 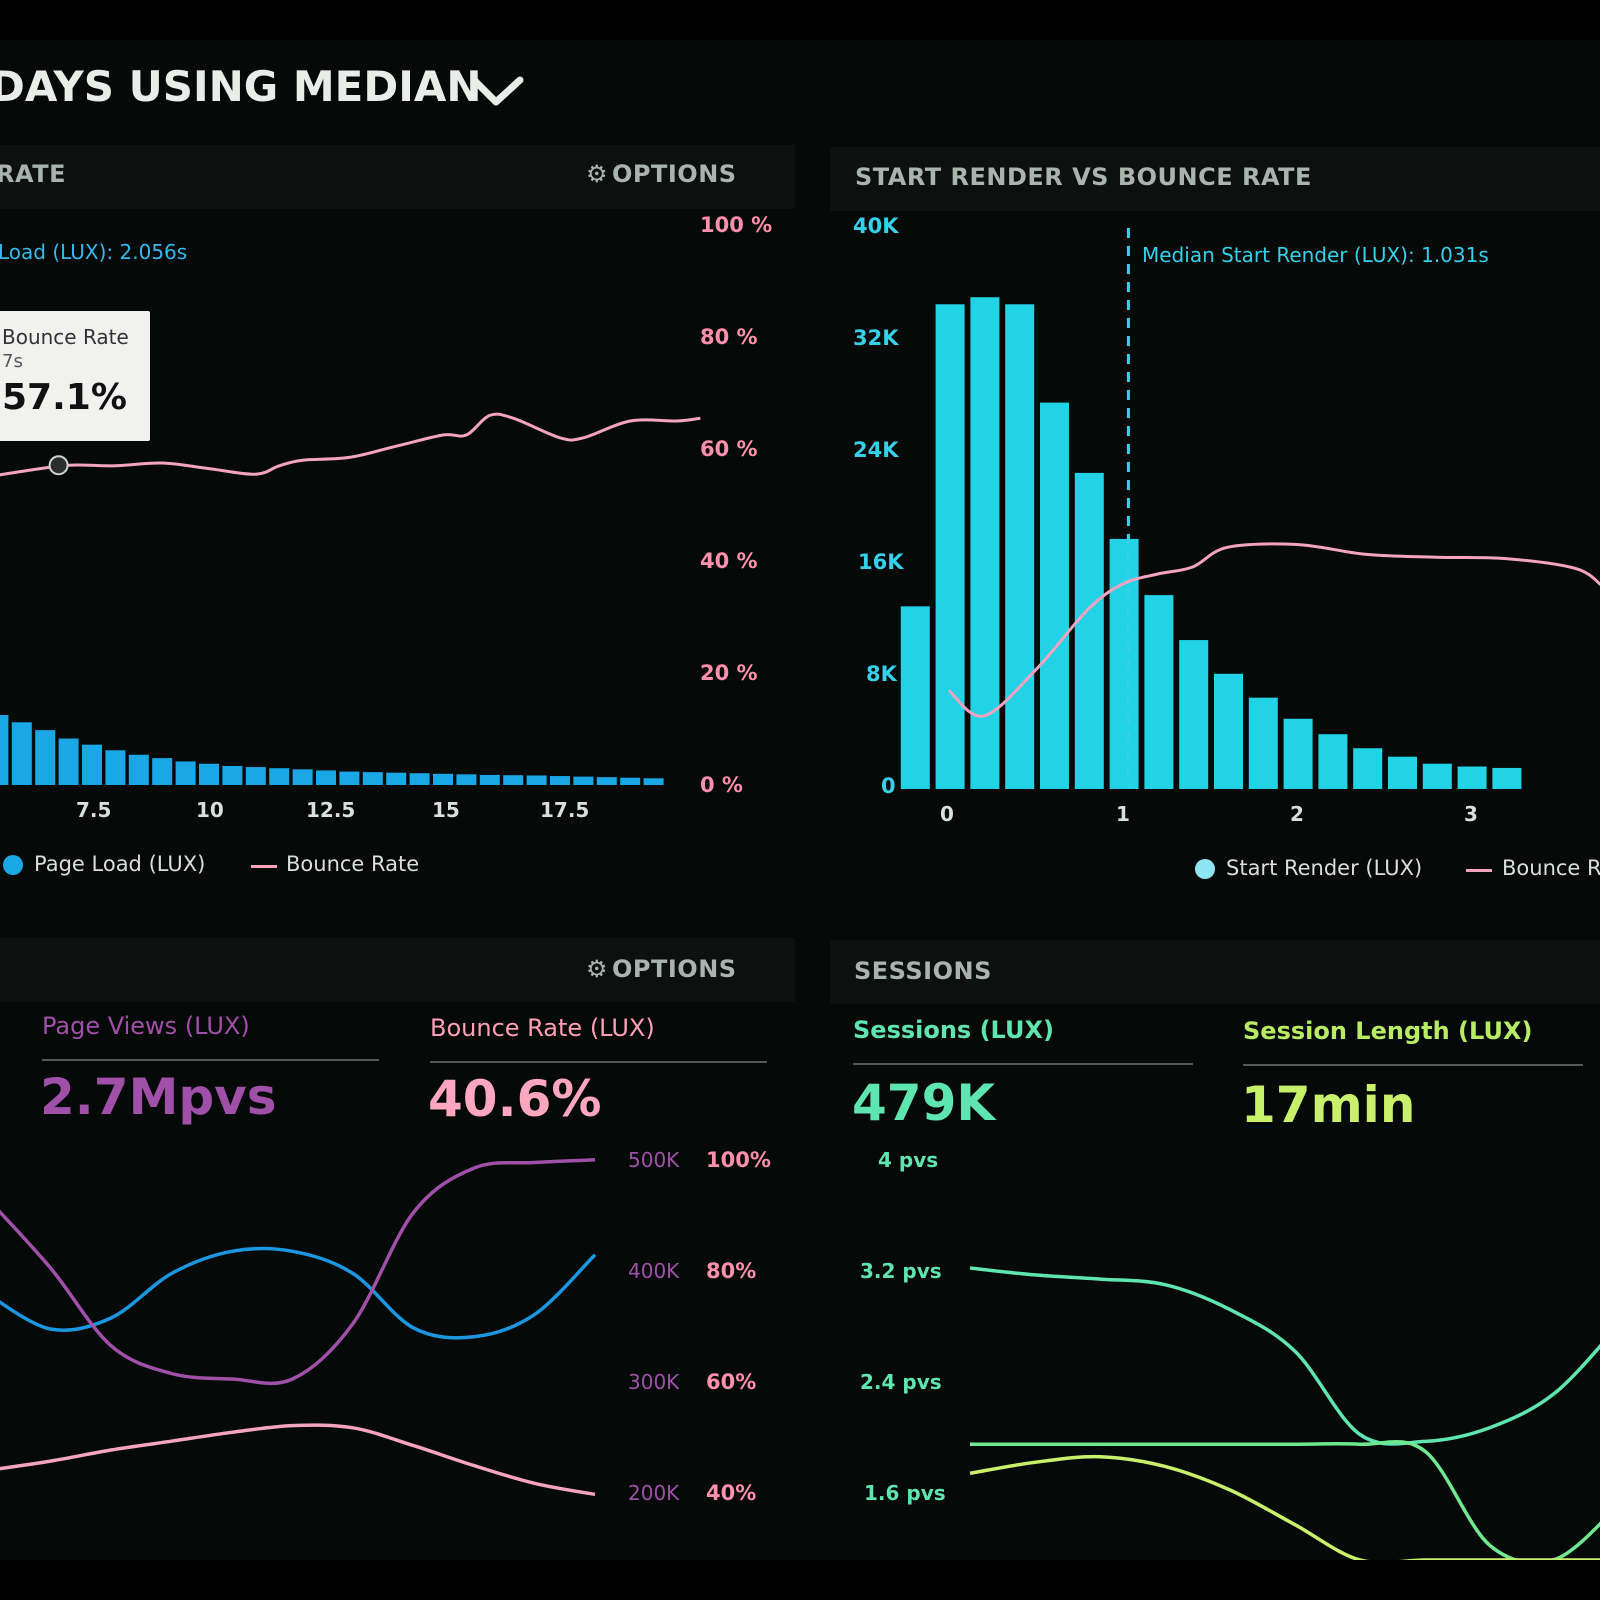 I want to click on bounce-rate-legend-label-2: Bounce R, so click(x=1551, y=868).